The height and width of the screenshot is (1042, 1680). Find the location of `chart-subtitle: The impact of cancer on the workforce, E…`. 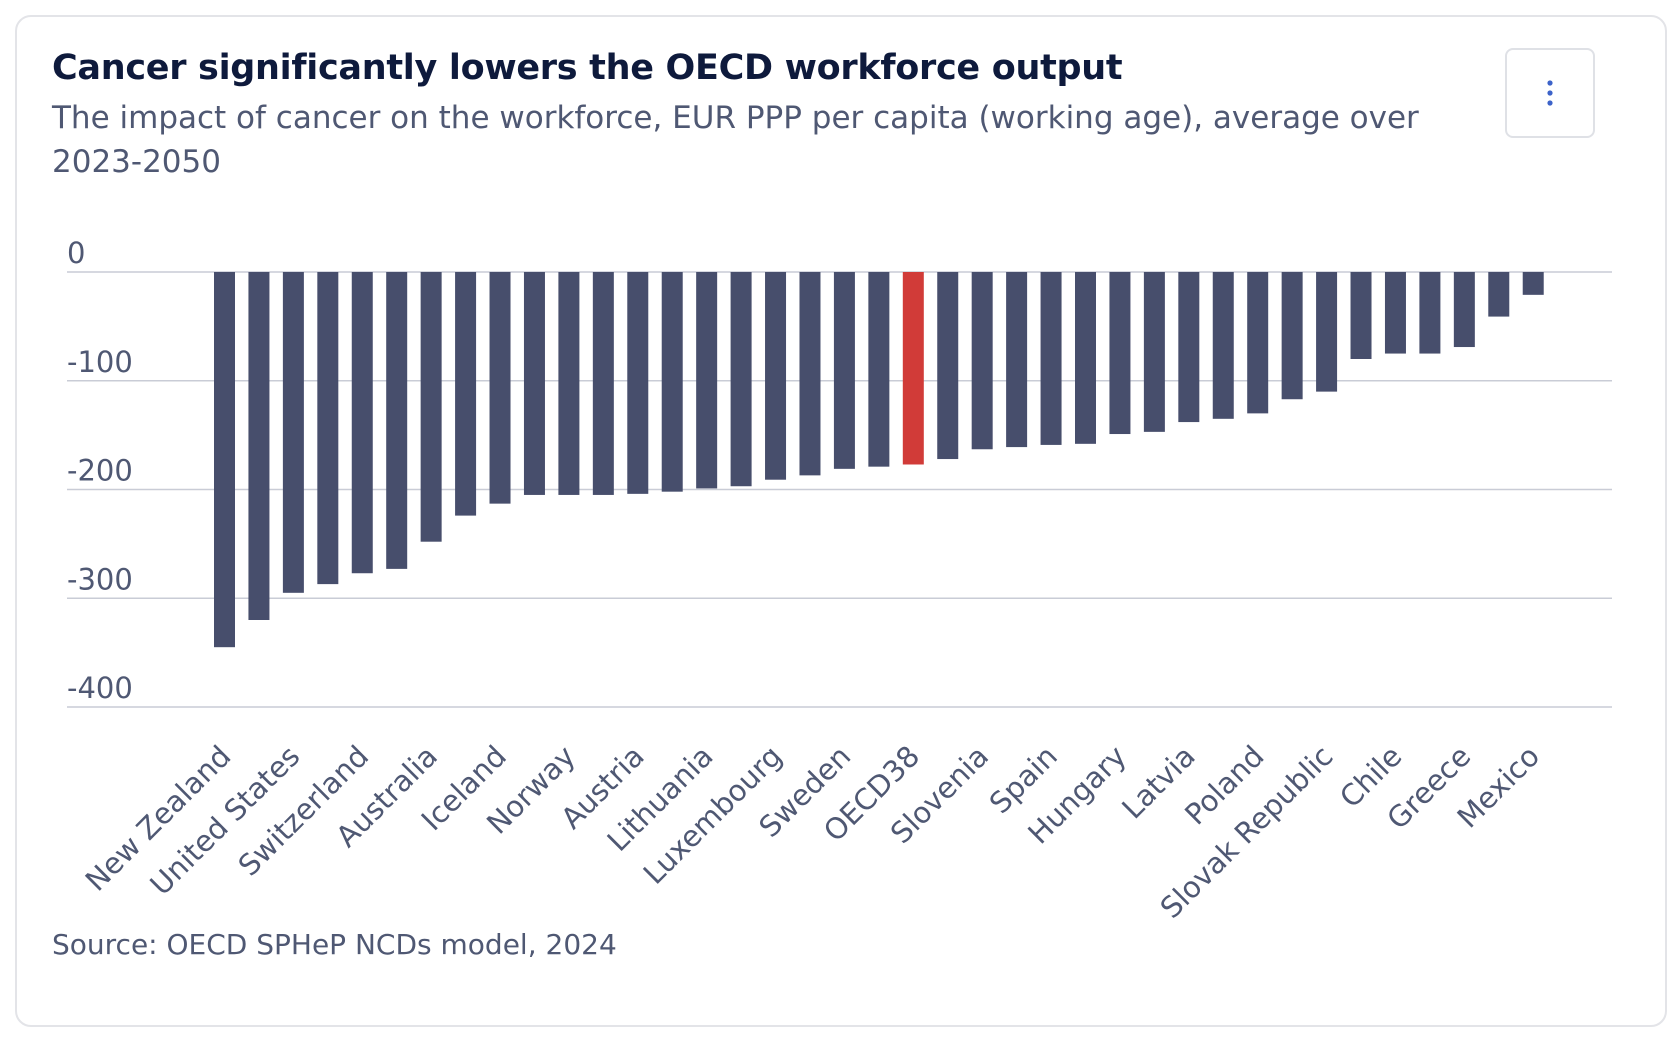

chart-subtitle: The impact of cancer on the workforce, E… is located at coordinates (735, 140).